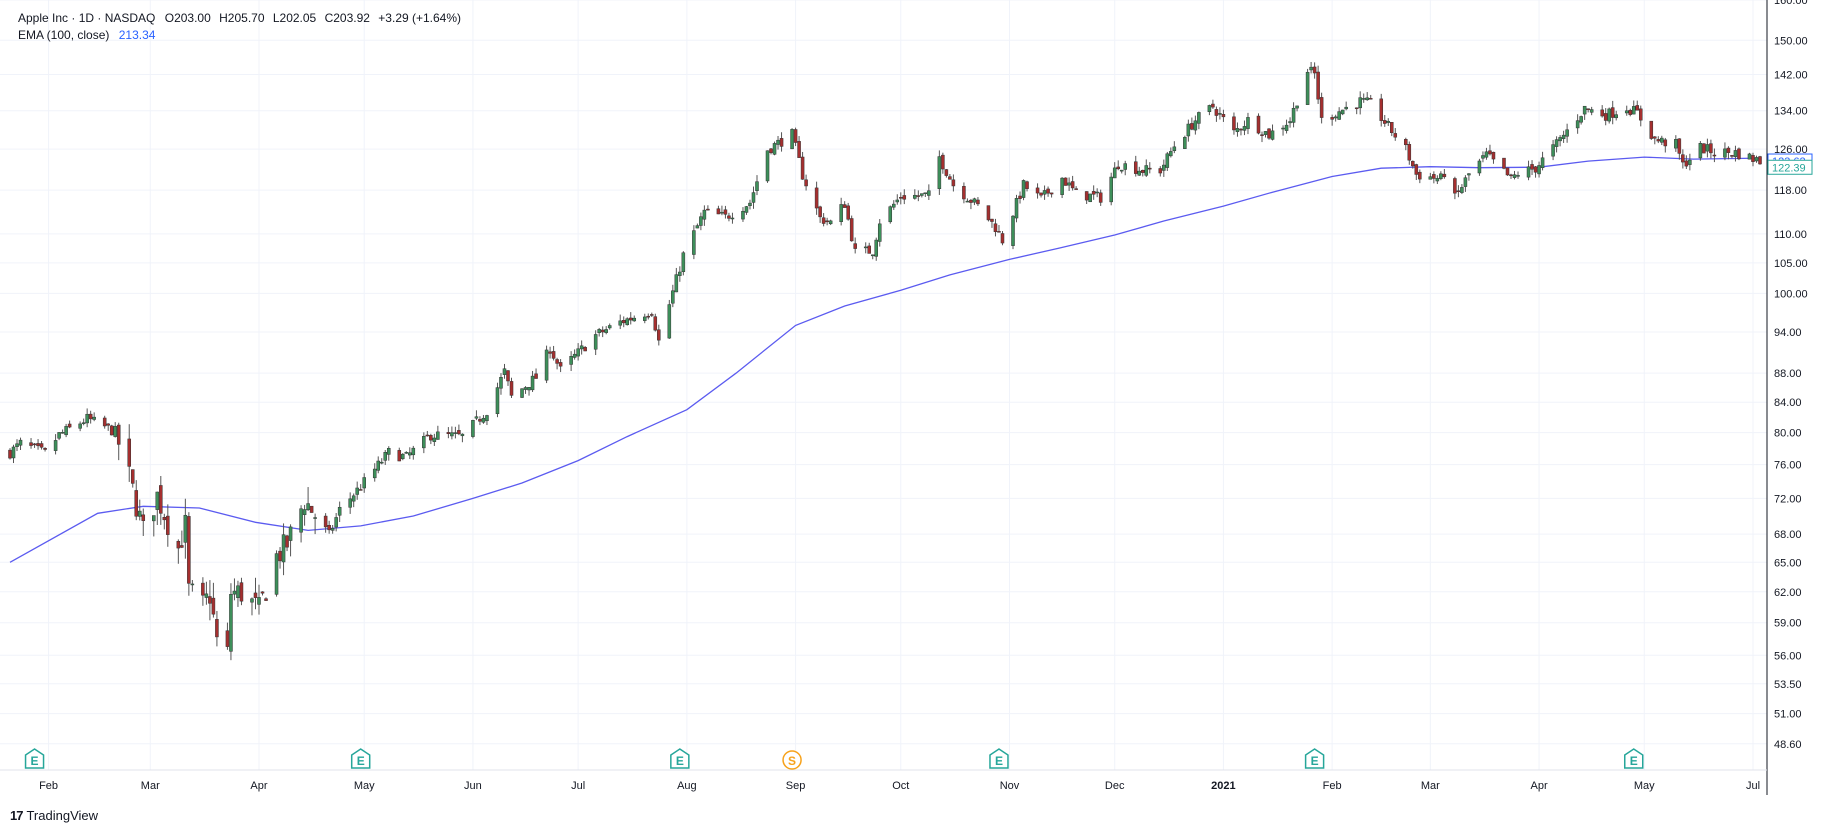 The height and width of the screenshot is (840, 1827). Describe the element at coordinates (1790, 191) in the screenshot. I see `y-tick-label: 118.00` at that location.